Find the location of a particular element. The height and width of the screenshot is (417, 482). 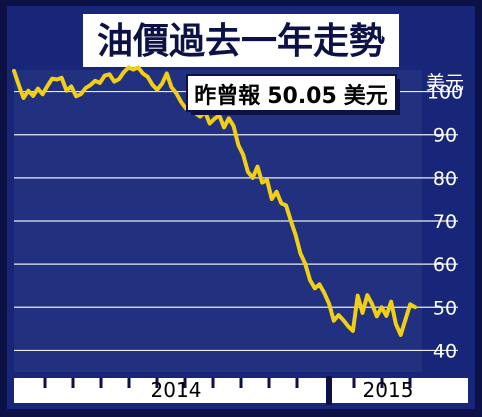

y-tick-label-70: 70 is located at coordinates (445, 222).